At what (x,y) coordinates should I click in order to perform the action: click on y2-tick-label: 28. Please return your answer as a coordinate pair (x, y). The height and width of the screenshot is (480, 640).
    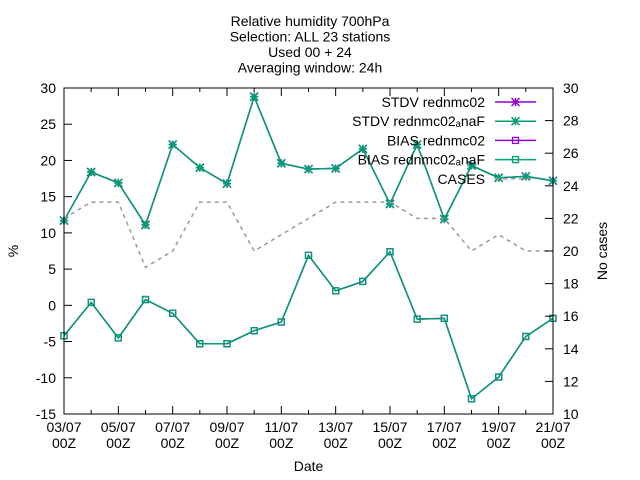
    Looking at the image, I should click on (571, 121).